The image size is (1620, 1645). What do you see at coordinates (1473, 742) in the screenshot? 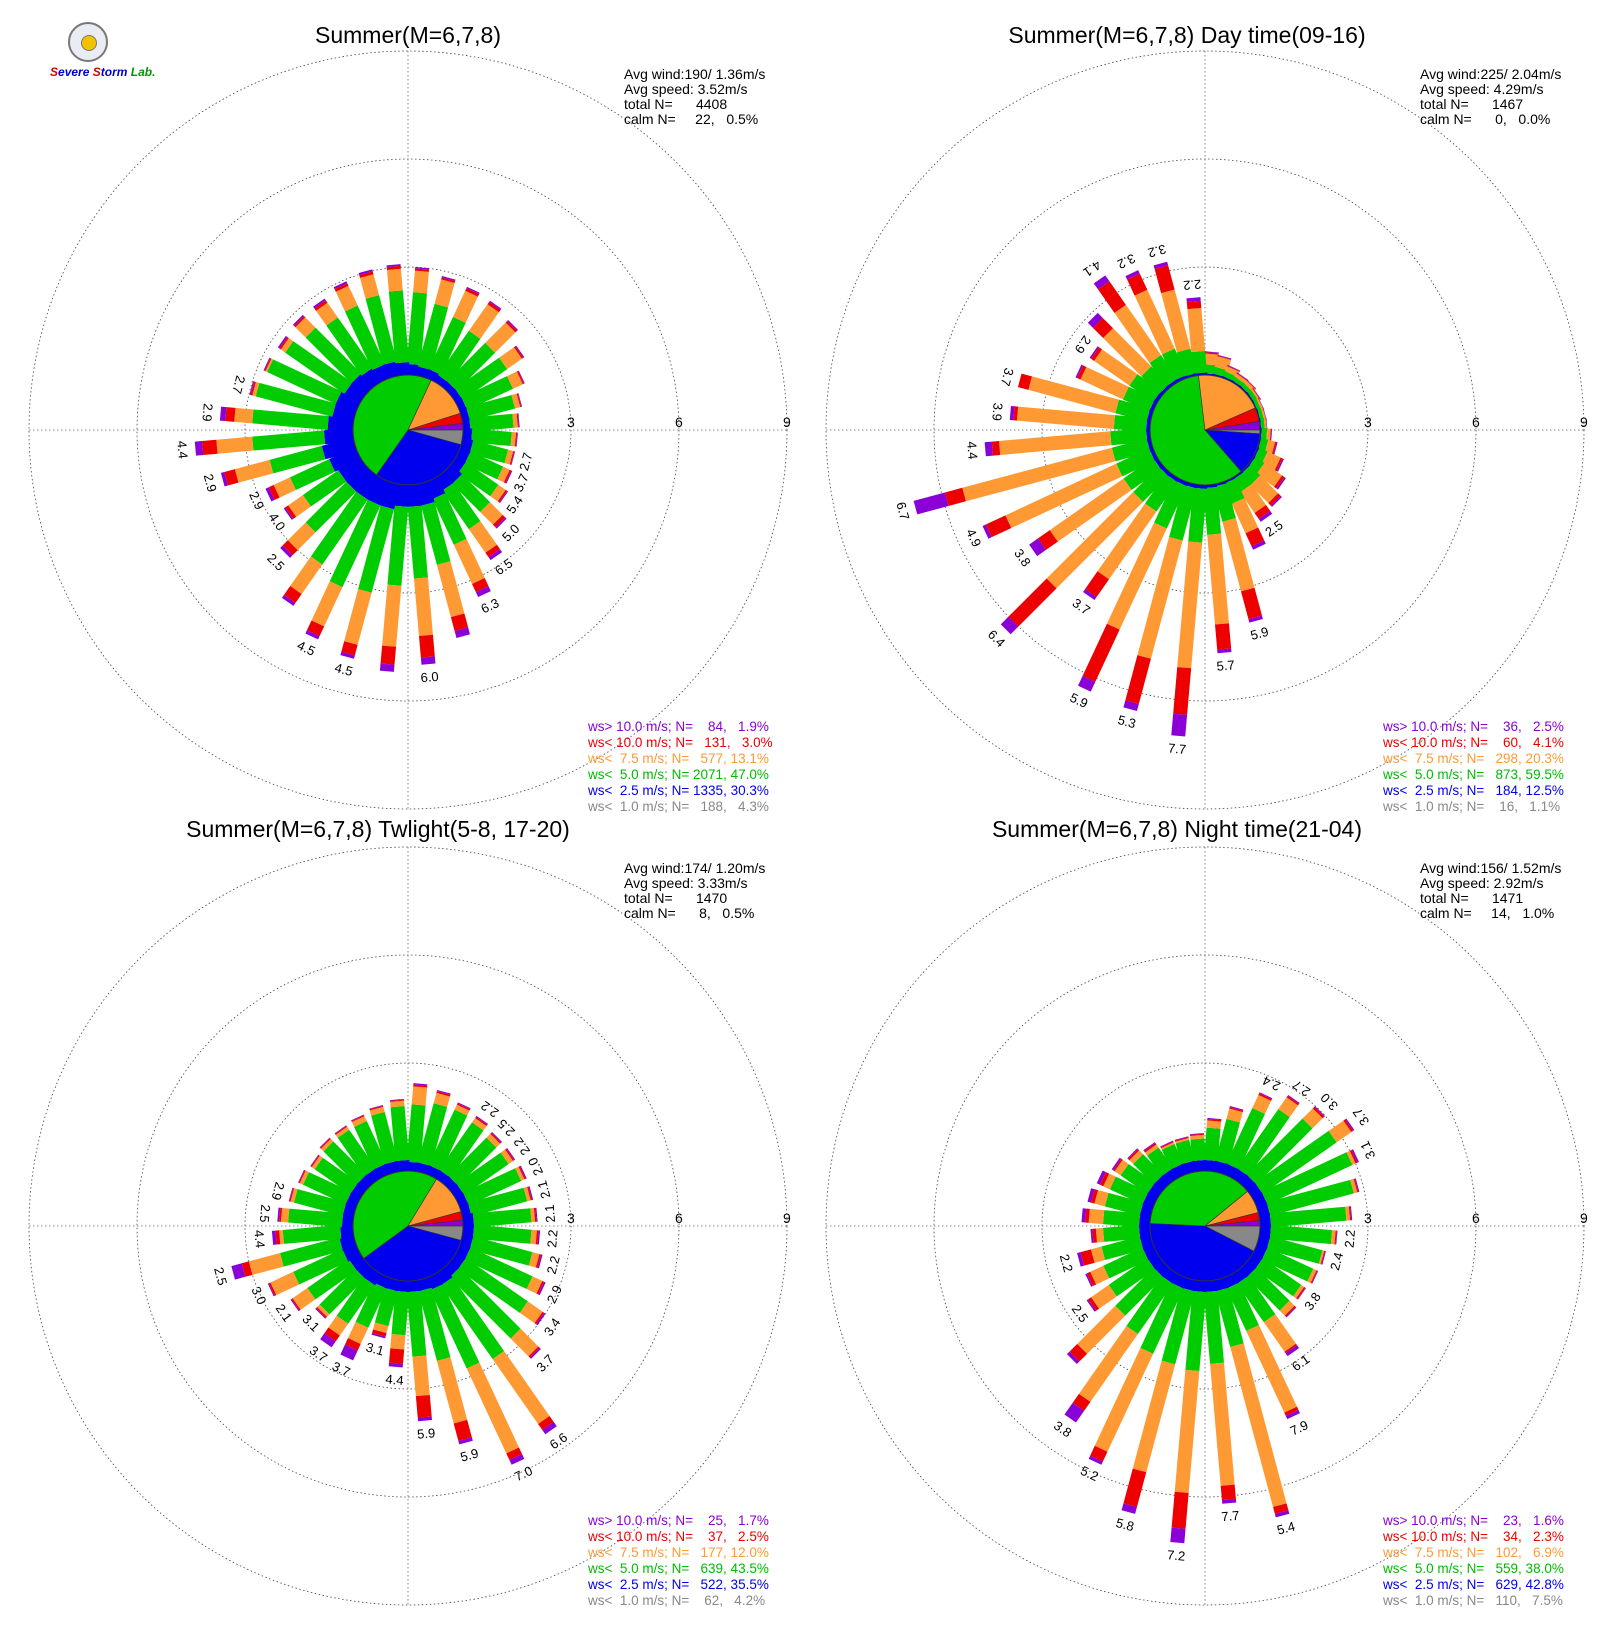
I see `legend-lt10: ws< 10.0 m/s; N= 60, 4.1%` at bounding box center [1473, 742].